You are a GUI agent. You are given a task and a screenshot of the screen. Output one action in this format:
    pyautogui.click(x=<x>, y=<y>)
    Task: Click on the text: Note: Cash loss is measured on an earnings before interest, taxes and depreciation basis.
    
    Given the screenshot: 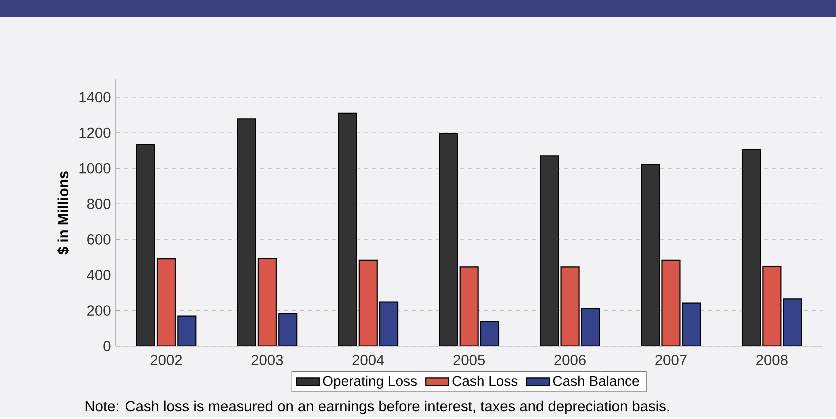 What is the action you would take?
    pyautogui.click(x=378, y=407)
    